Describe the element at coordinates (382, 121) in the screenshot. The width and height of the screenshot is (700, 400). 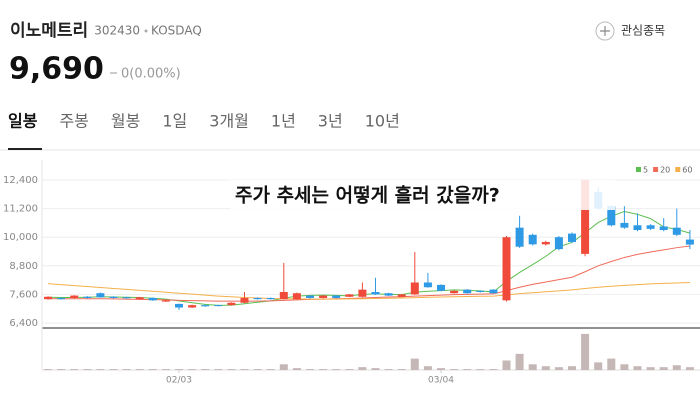
I see `tab: 10년` at that location.